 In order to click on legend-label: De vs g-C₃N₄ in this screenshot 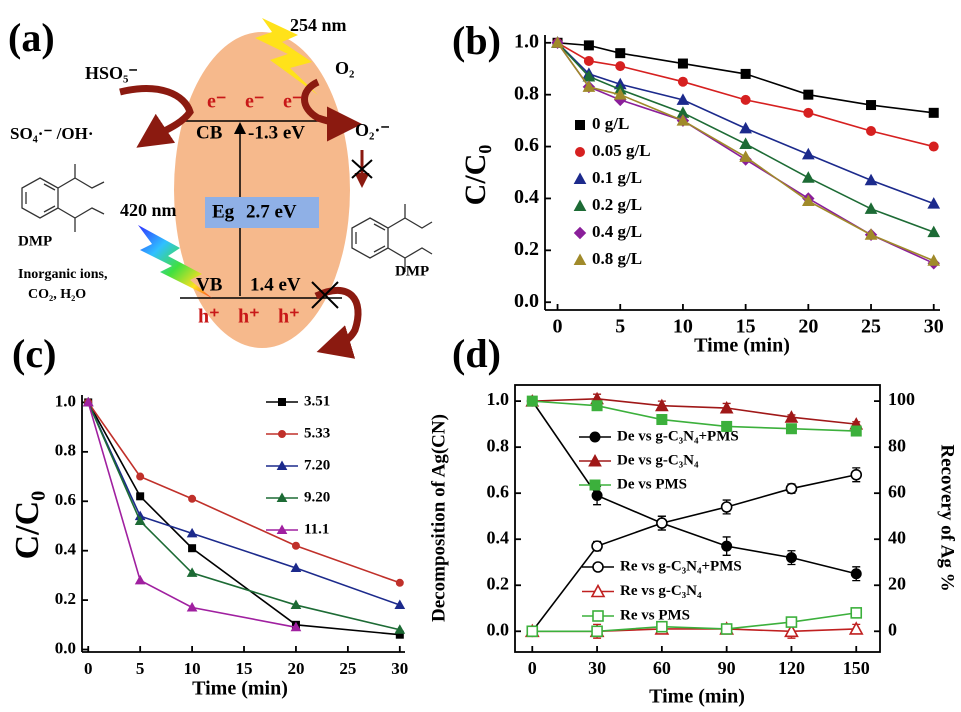, I will do `click(658, 460)`.